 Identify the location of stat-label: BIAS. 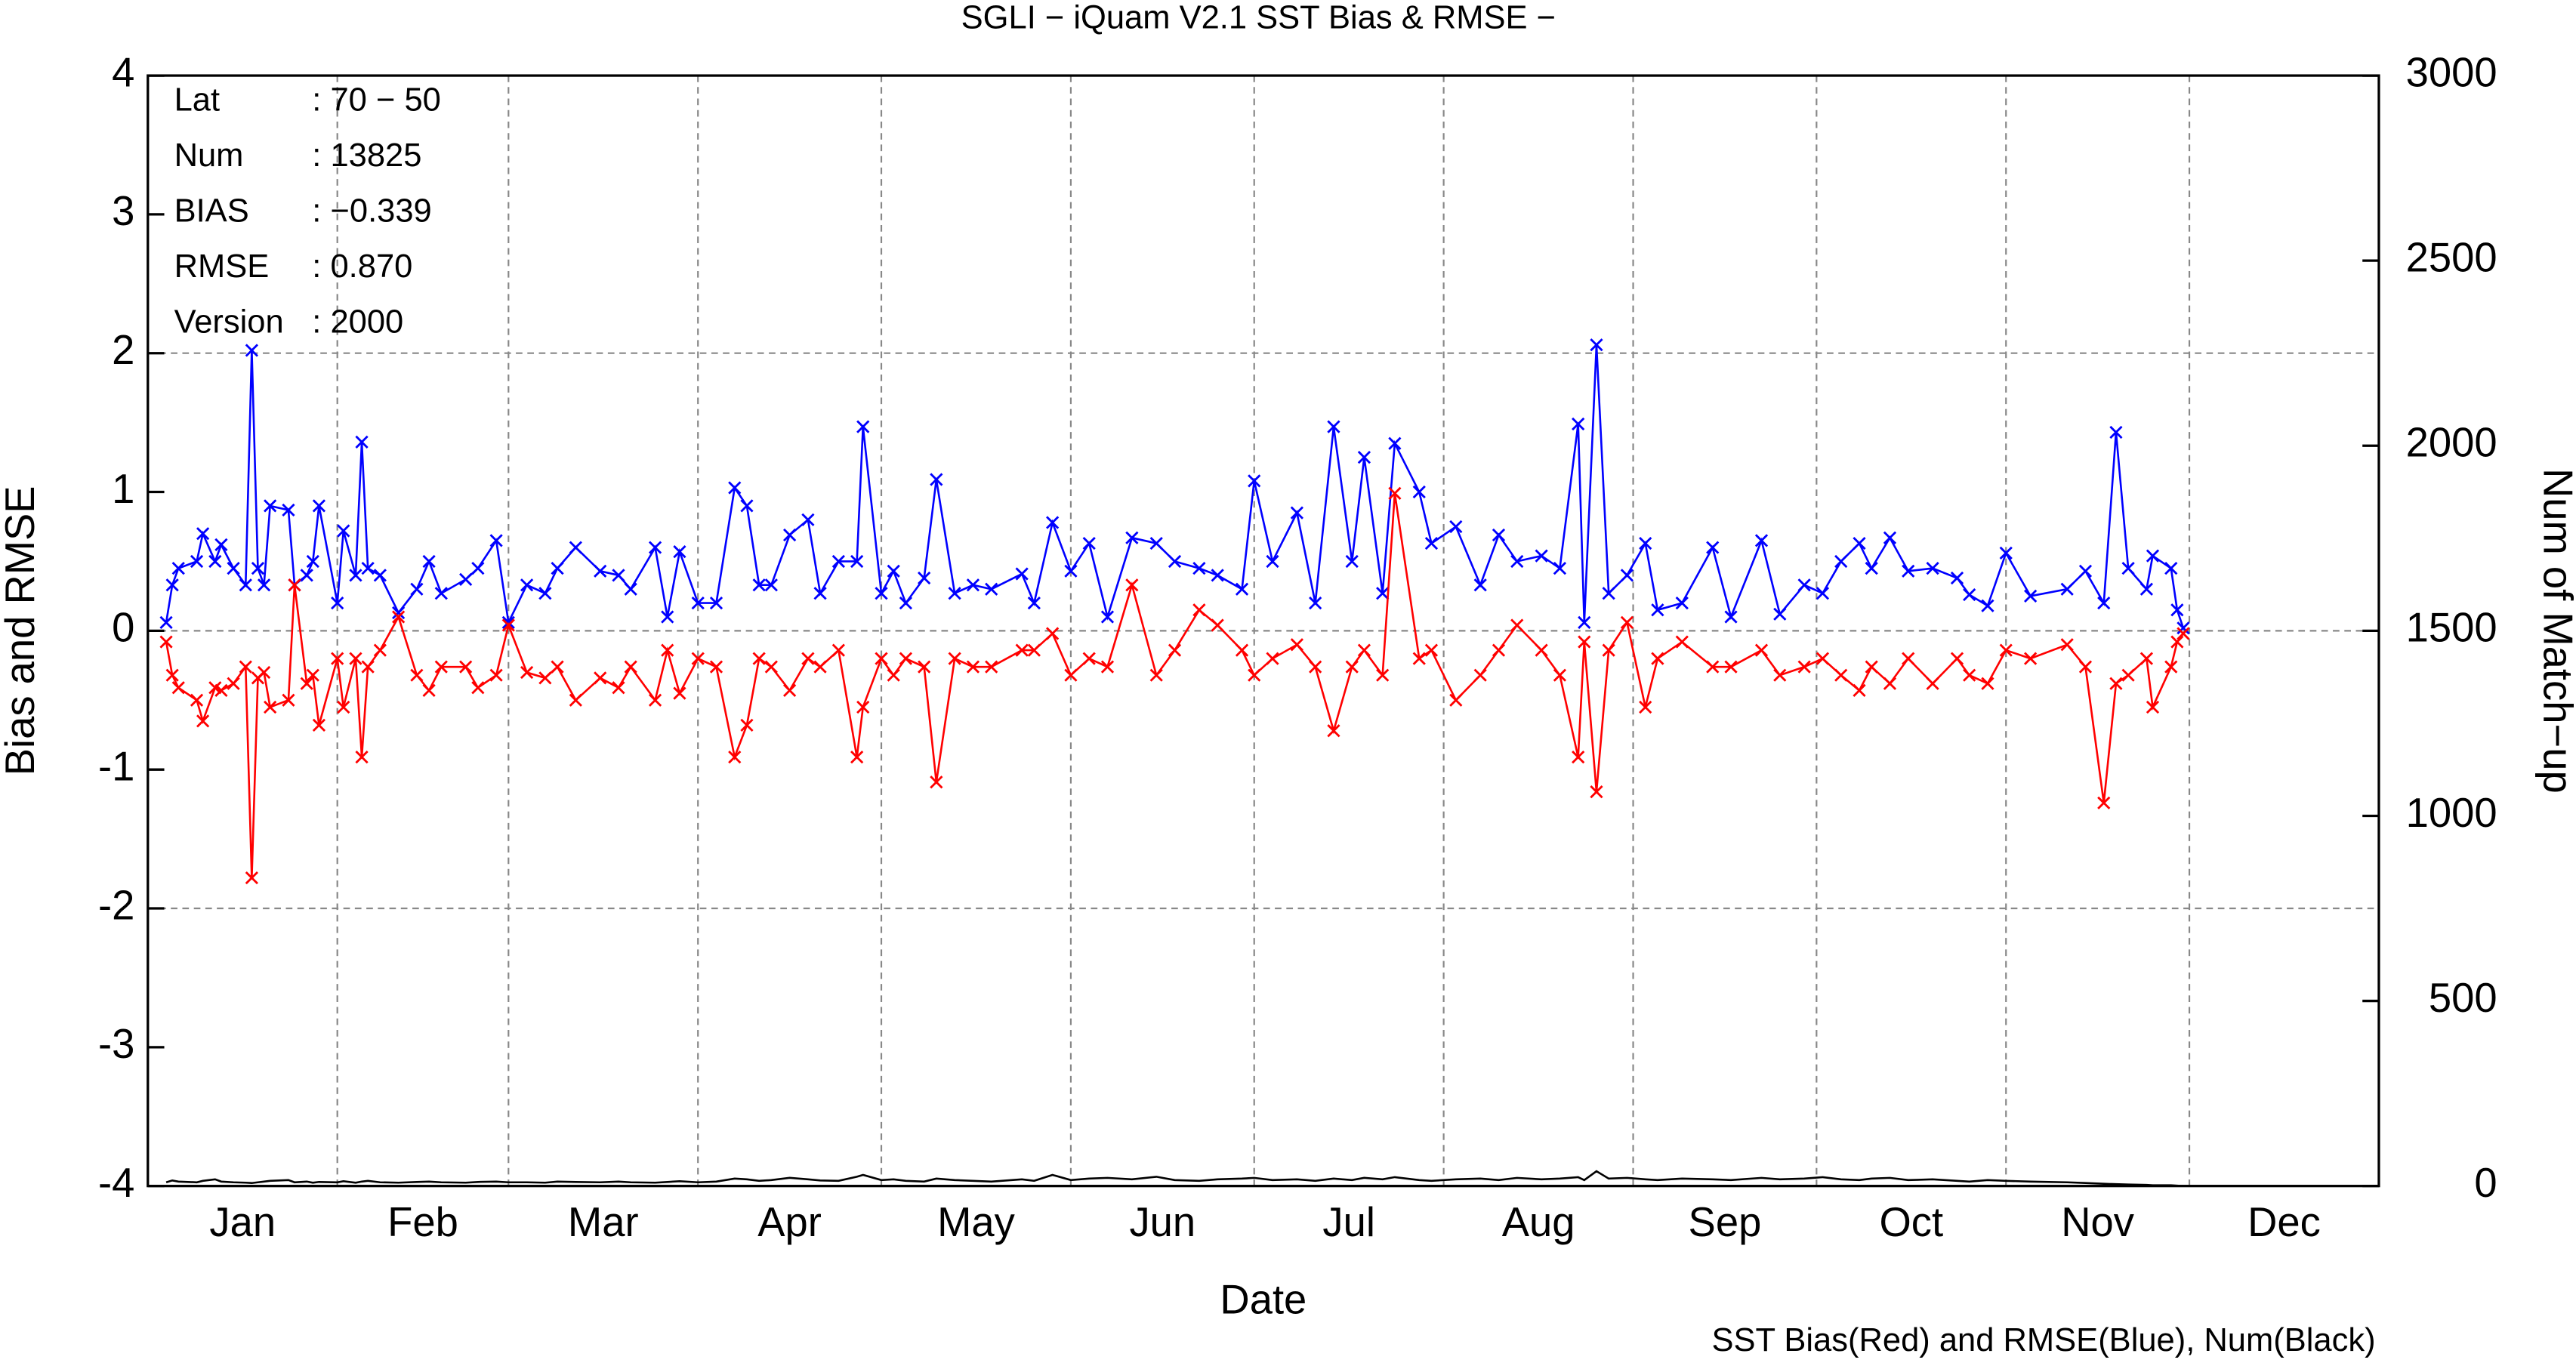
(211, 211).